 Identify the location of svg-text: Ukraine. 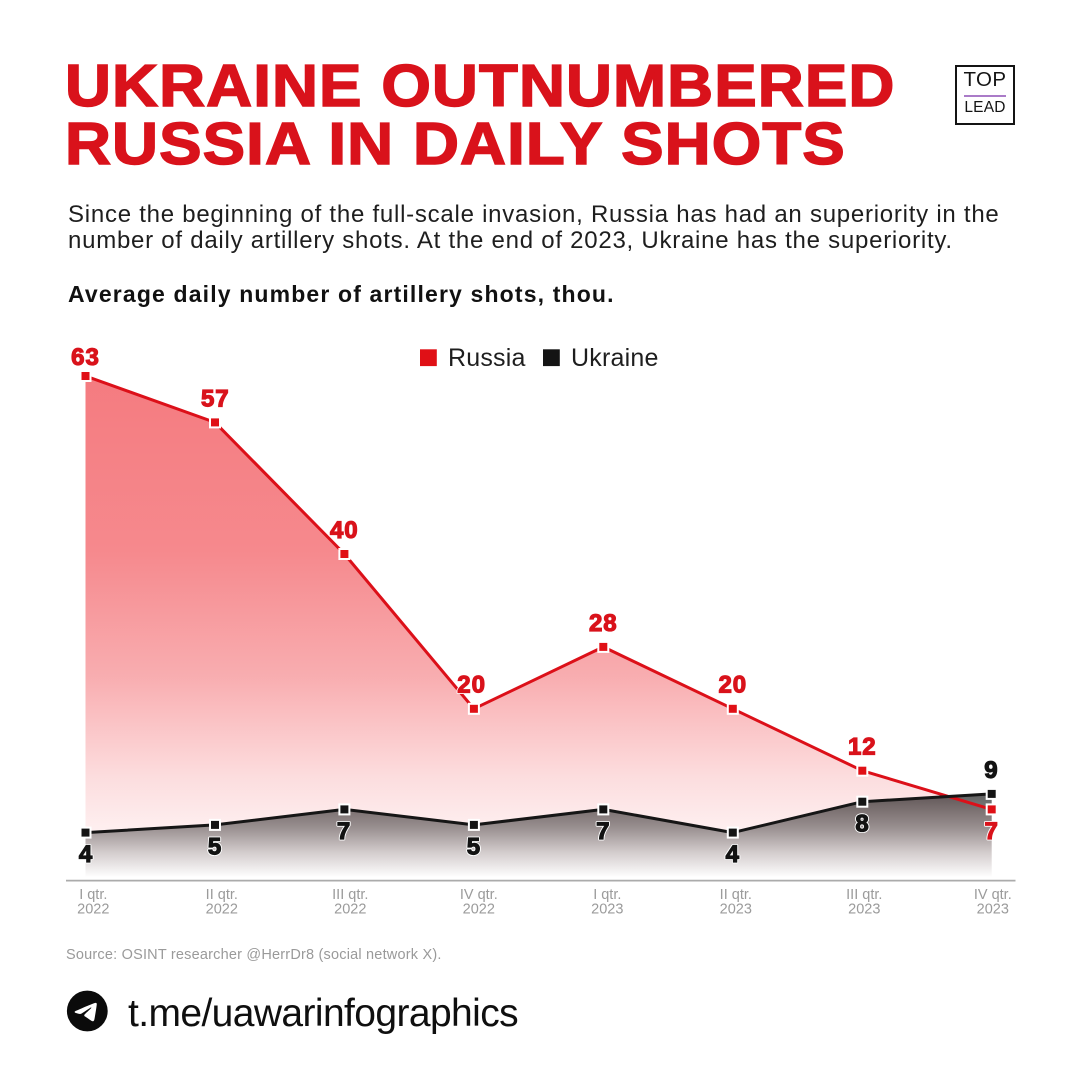
(615, 358).